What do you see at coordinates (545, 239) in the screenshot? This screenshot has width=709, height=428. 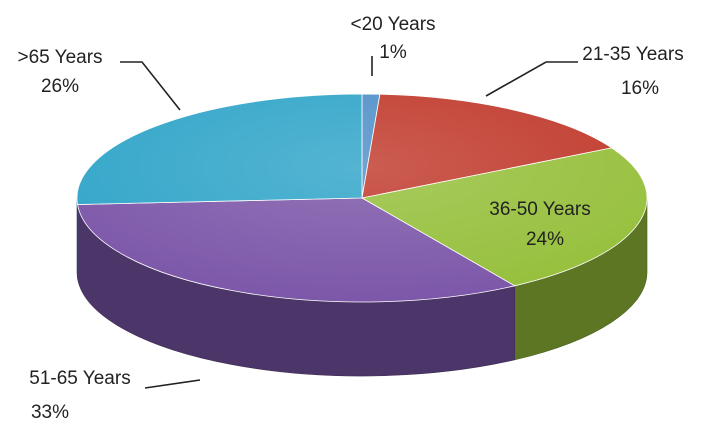 I see `slice-percent-36-50-years: 24%` at bounding box center [545, 239].